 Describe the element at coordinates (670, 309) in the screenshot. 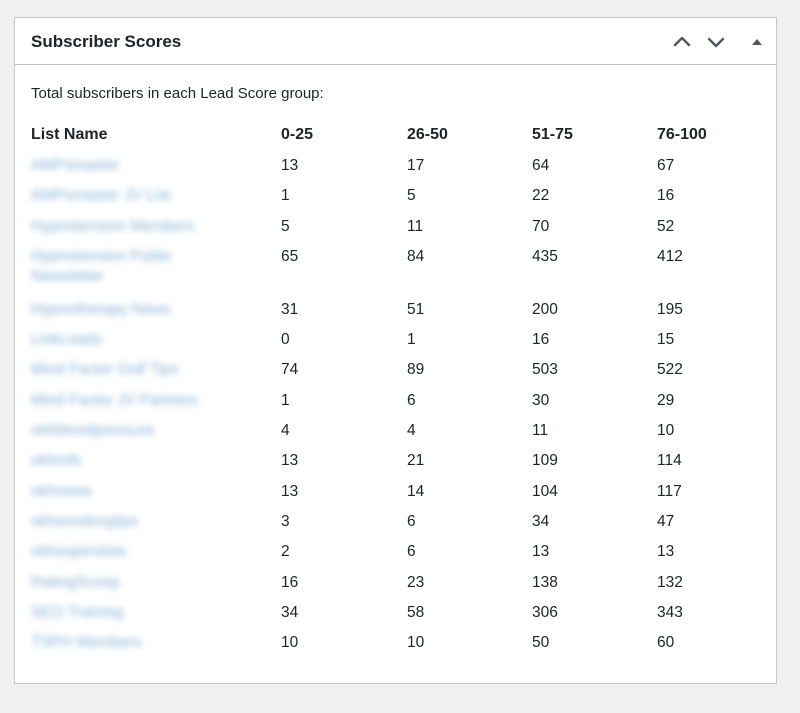

I see `score-76-100-cell: 195` at that location.